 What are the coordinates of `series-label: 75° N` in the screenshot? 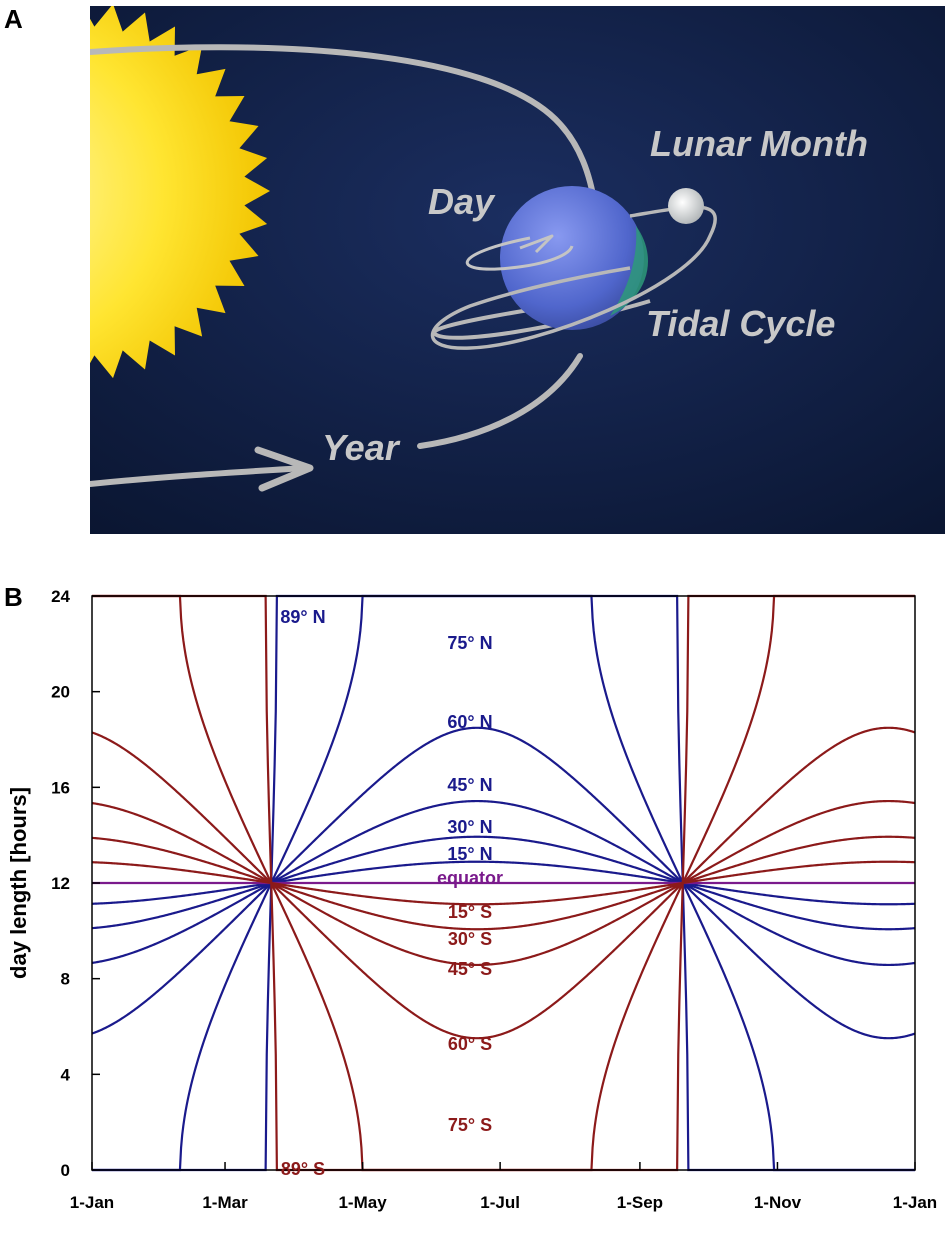 It's located at (469, 643).